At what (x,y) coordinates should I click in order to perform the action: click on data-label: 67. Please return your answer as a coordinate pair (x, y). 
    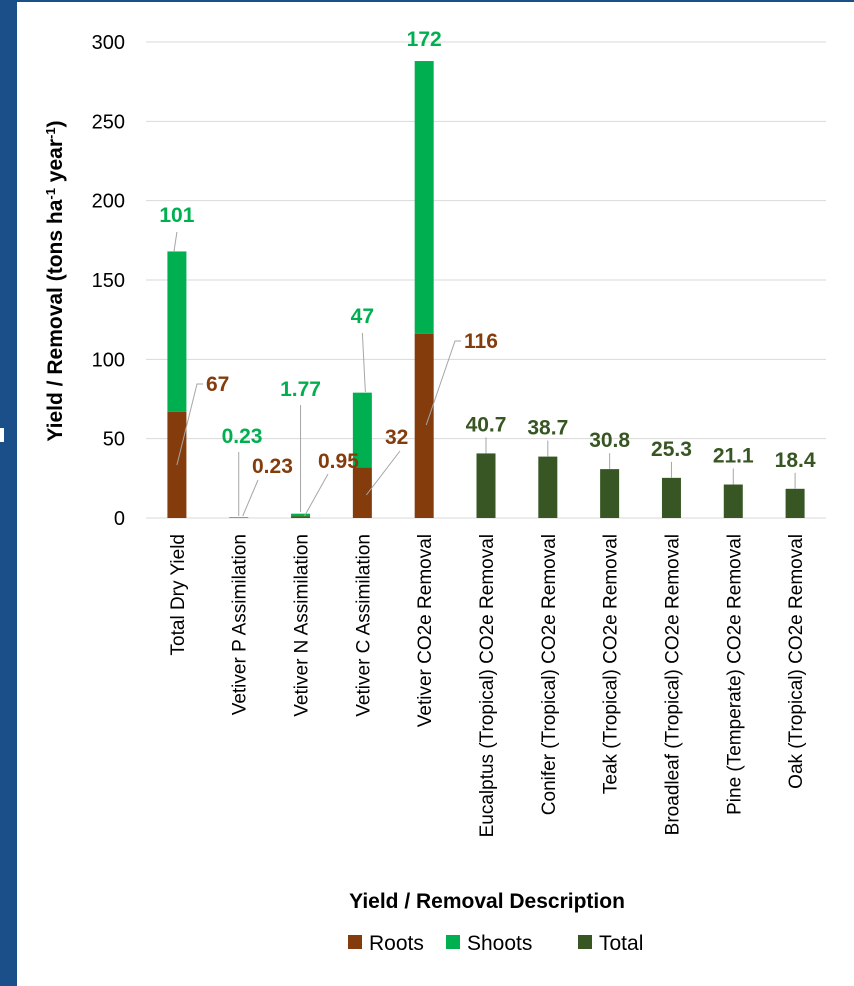
    Looking at the image, I should click on (217, 384).